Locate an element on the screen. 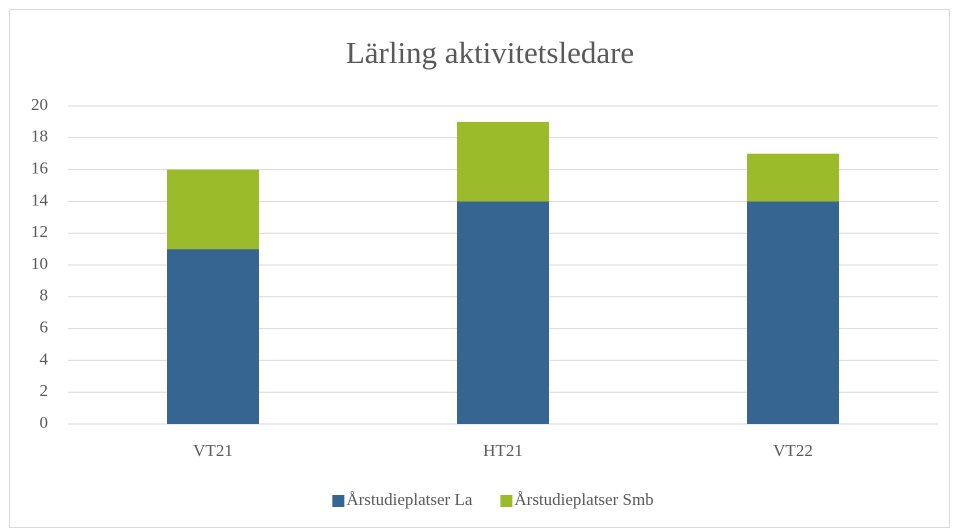 Image resolution: width=953 pixels, height=532 pixels. legend-label: Årstudieplatser La is located at coordinates (409, 499).